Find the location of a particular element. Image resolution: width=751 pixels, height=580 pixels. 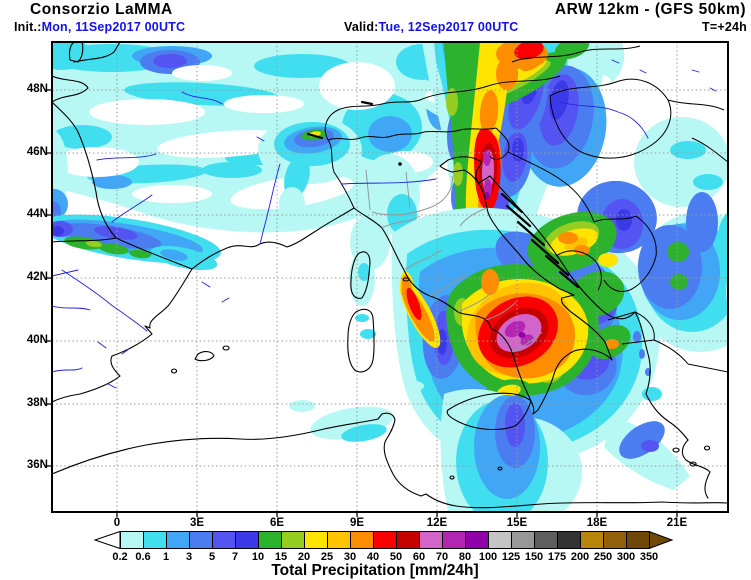

model-title: ARW 12km - (GFS 50km) is located at coordinates (650, 9).